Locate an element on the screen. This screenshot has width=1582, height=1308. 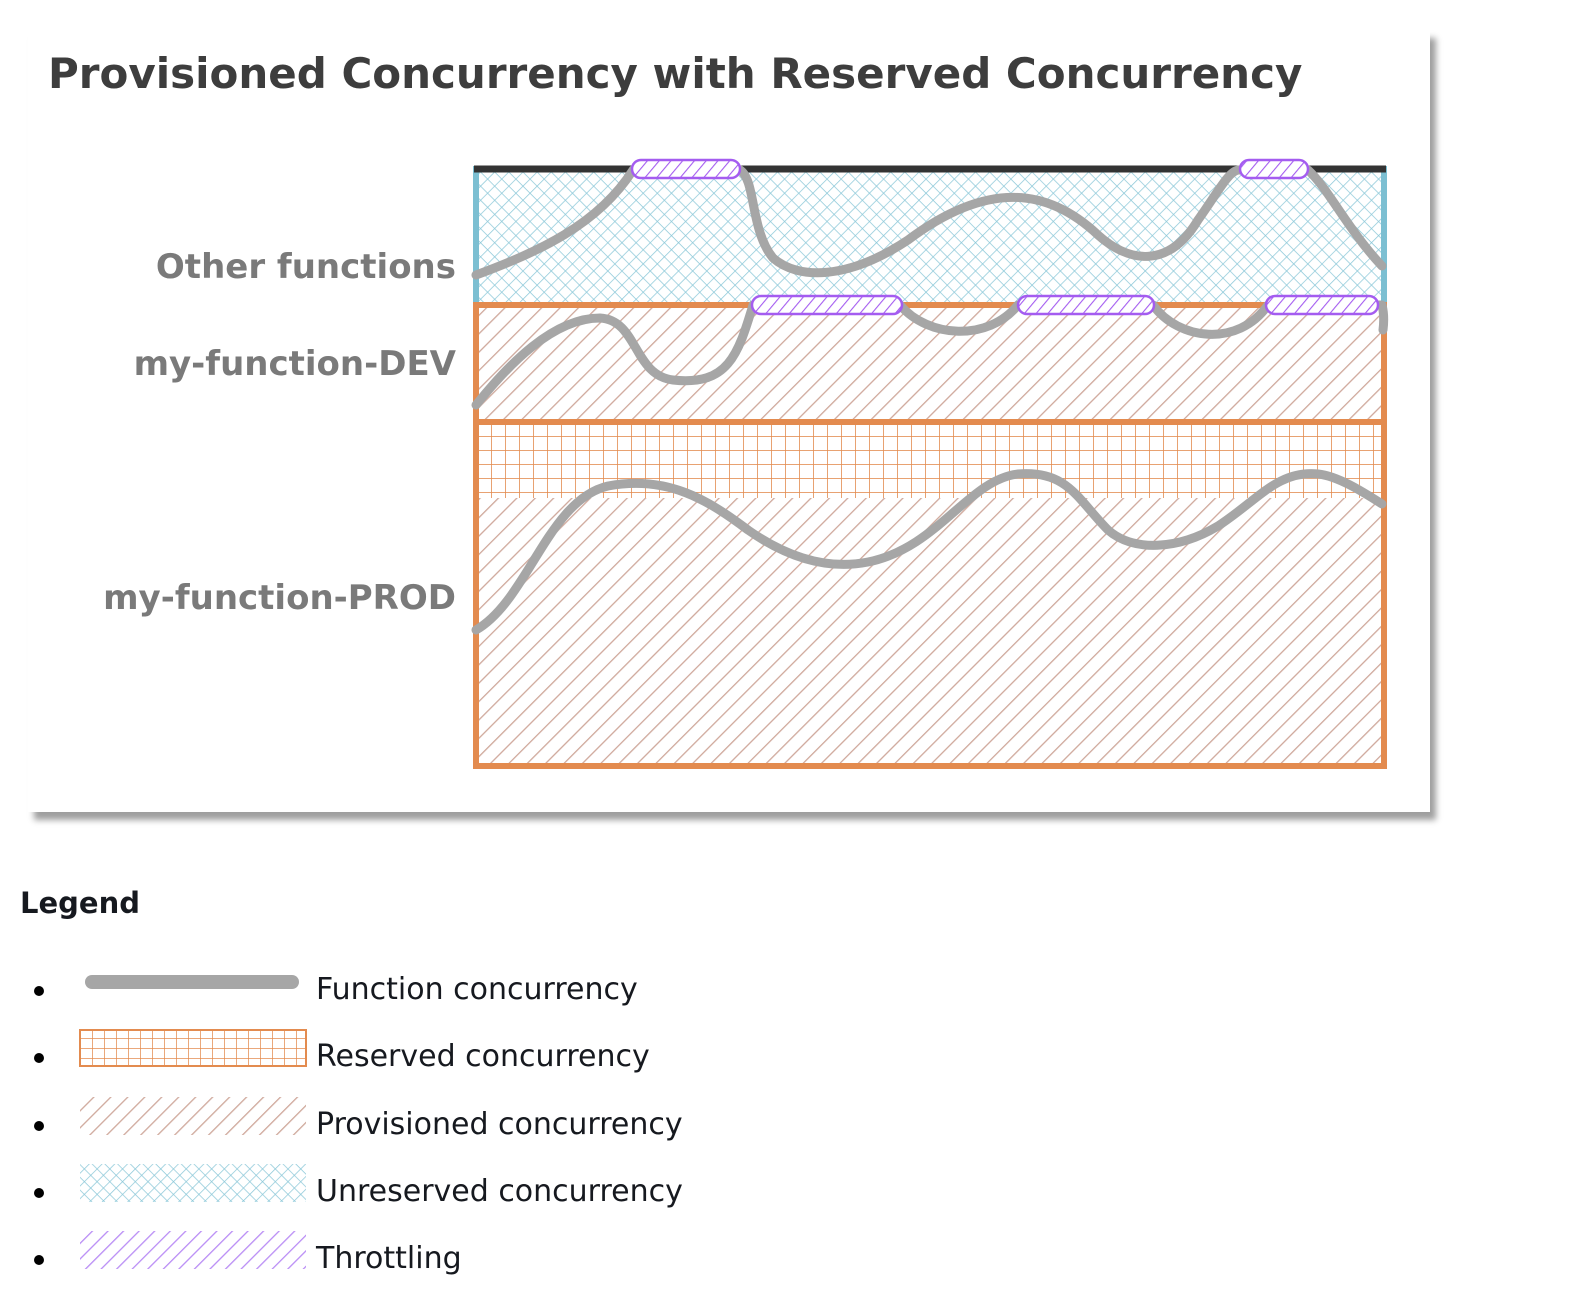
legend-item-unreserved-concurrency: Unreserved concurrency is located at coordinates (360, 1189).